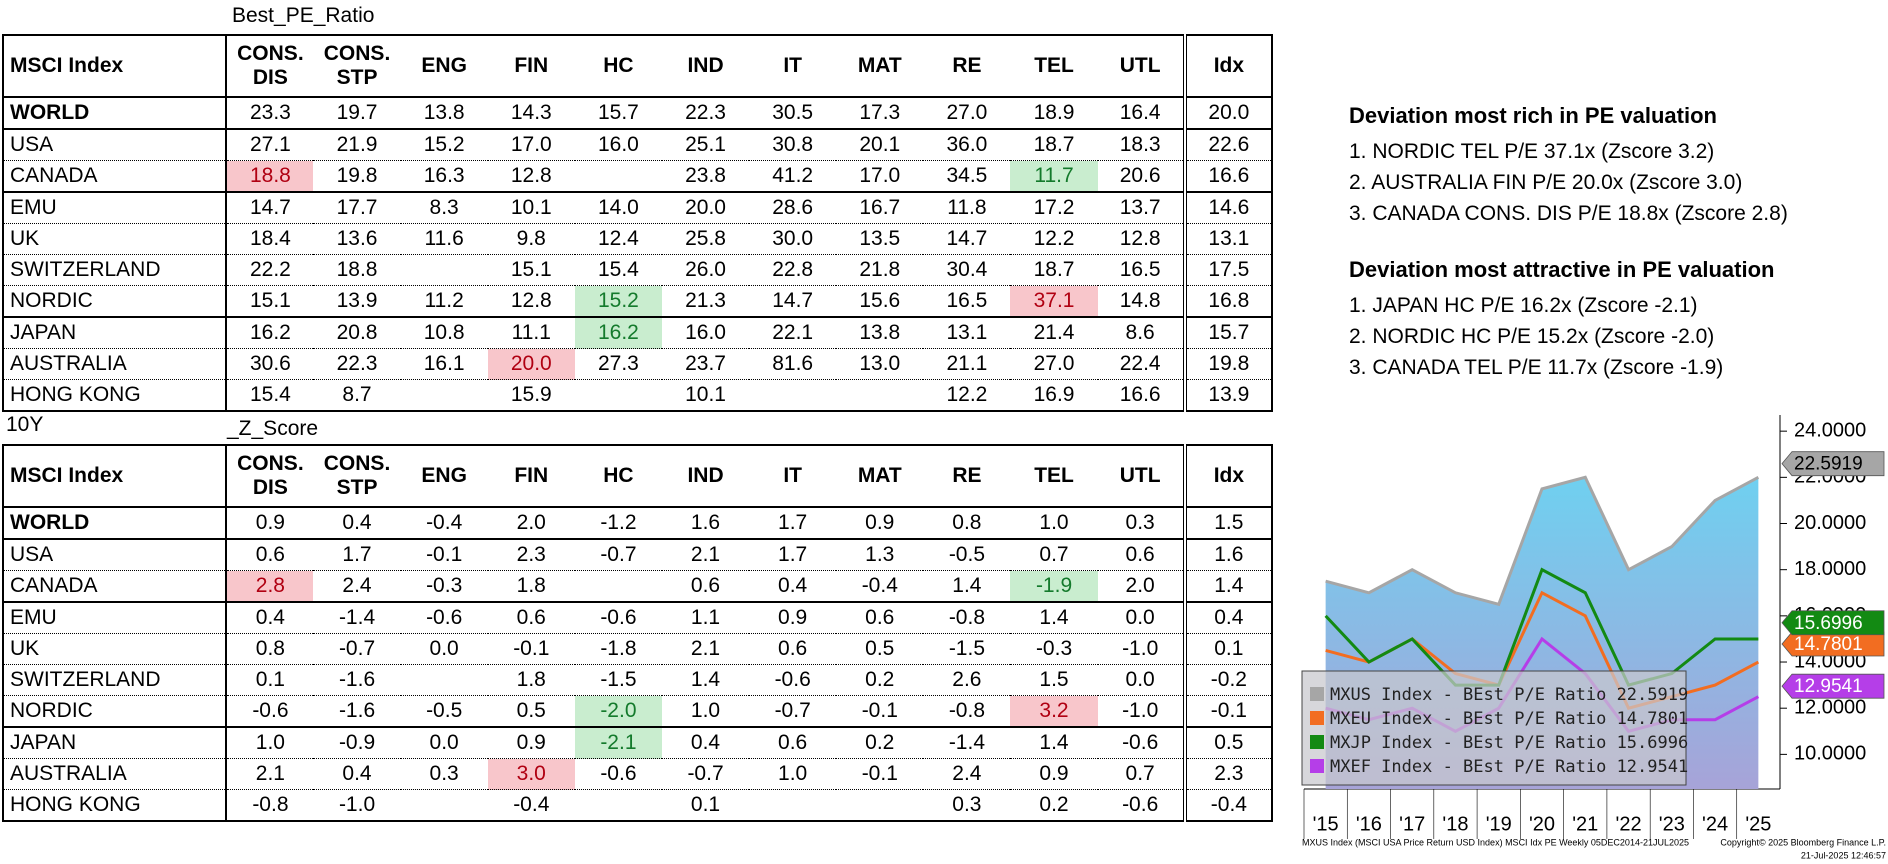  Describe the element at coordinates (1227, 680) in the screenshot. I see `cell: -0.2` at that location.